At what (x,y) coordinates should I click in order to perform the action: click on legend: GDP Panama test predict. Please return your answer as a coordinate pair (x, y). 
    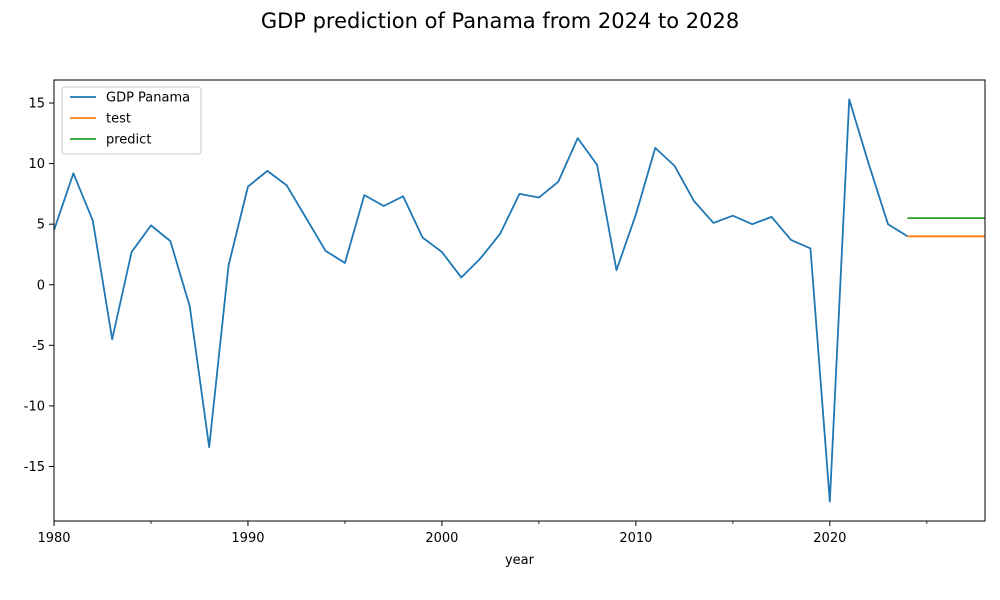
    Looking at the image, I should click on (131, 120).